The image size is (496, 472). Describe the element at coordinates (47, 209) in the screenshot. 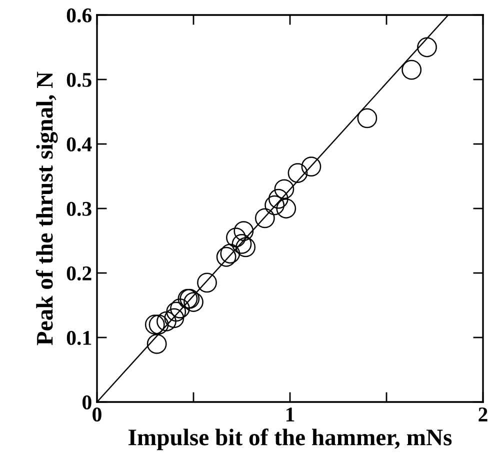

I see `y-axis-title: Peak of the thrust signal, N` at that location.